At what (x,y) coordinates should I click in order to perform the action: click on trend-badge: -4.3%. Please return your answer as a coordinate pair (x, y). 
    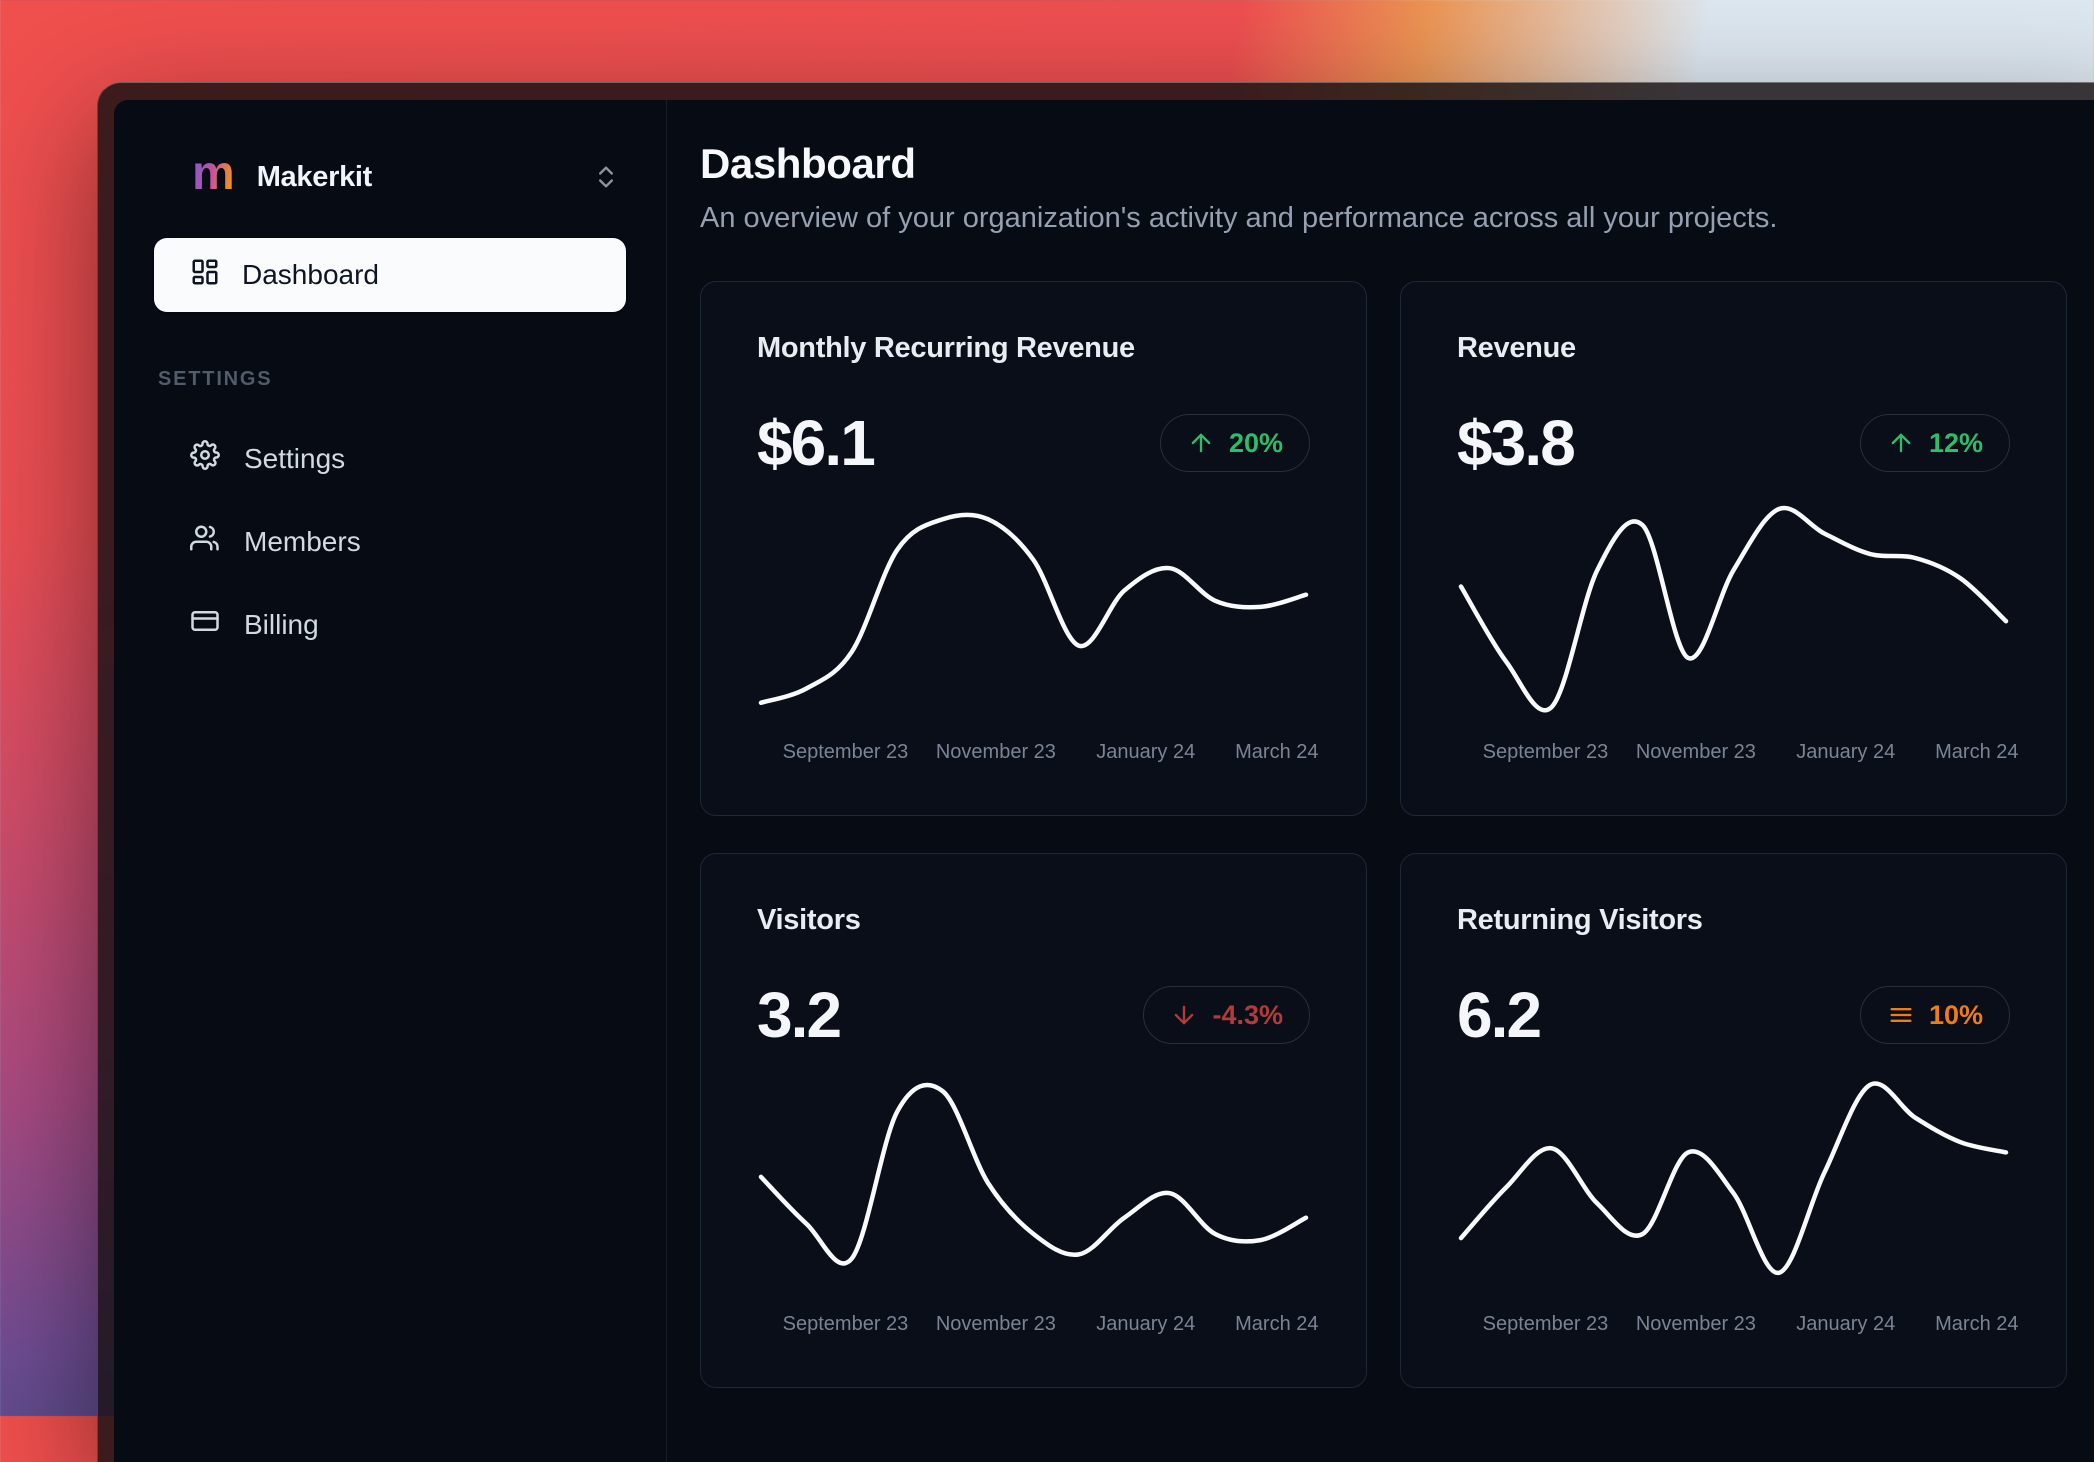
    Looking at the image, I should click on (1226, 1015).